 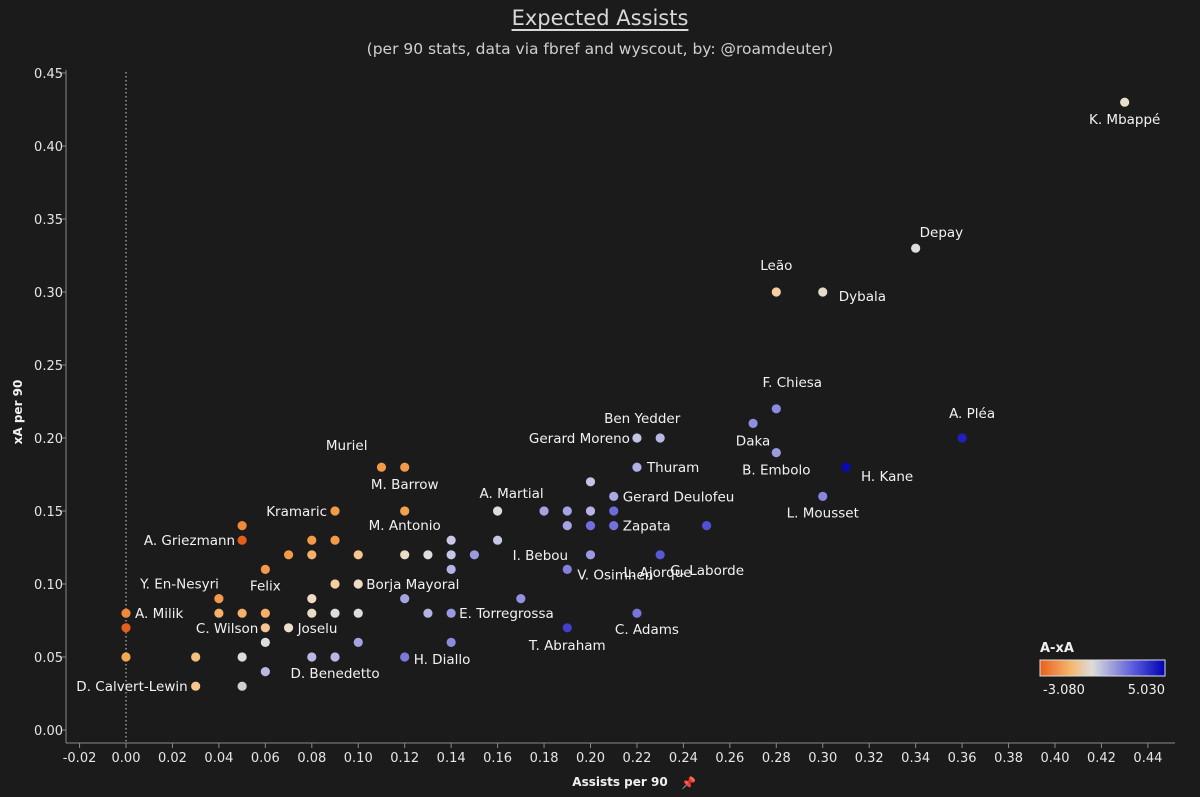 I want to click on point-label: Ben Yedder, so click(x=642, y=419).